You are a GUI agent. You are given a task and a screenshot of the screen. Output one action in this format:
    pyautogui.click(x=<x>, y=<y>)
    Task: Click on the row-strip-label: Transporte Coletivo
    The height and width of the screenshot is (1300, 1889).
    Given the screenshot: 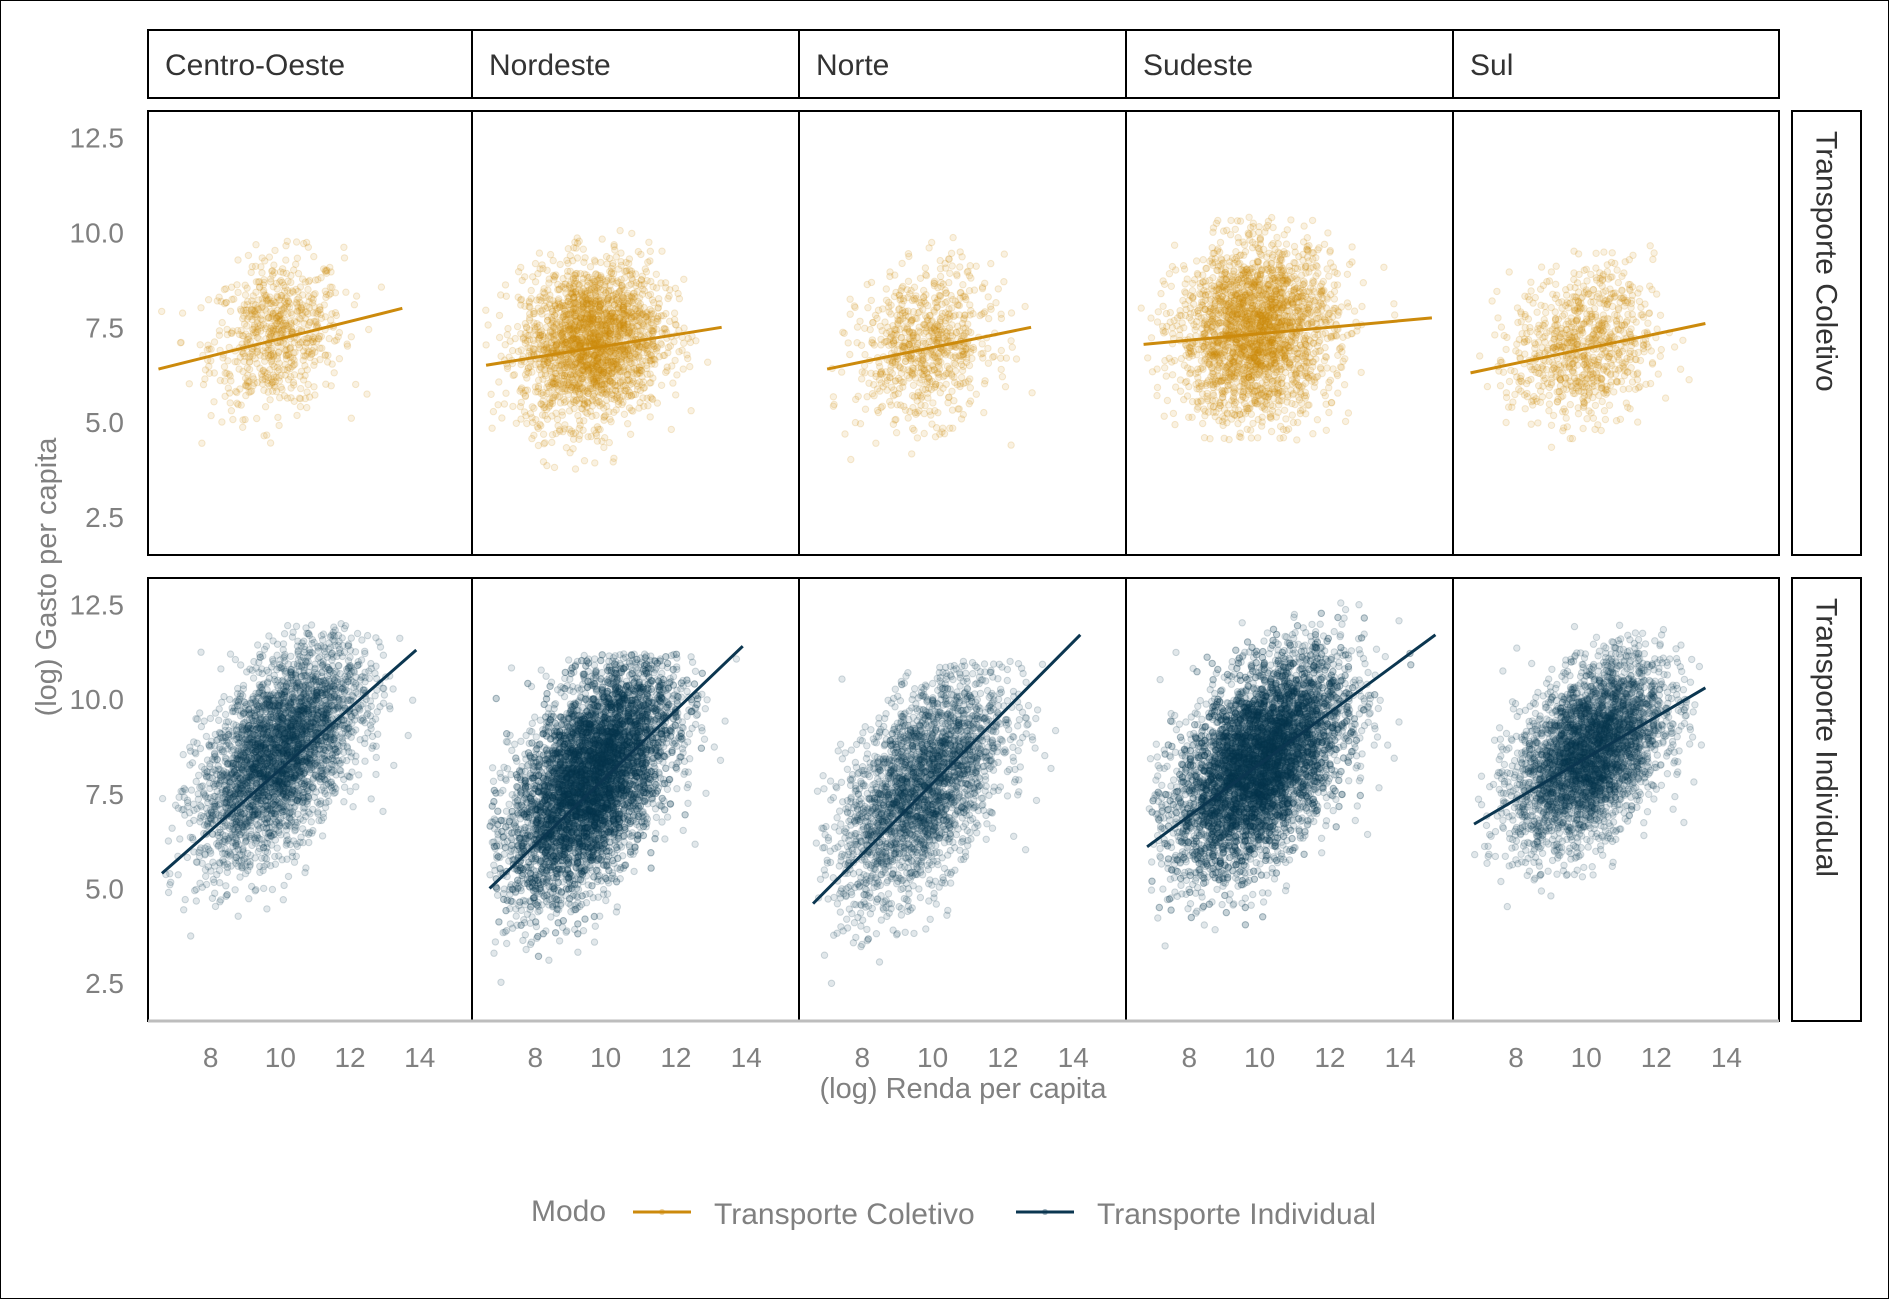 What is the action you would take?
    pyautogui.click(x=1826, y=261)
    